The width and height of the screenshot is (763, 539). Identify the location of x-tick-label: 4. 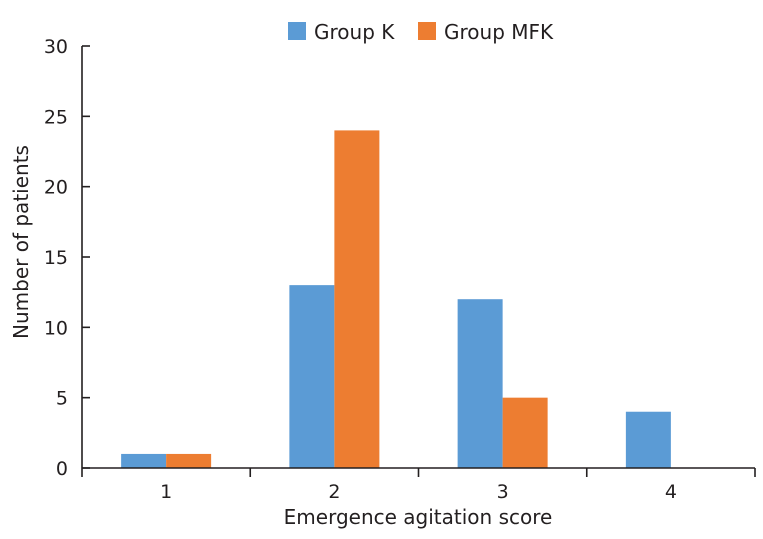
(671, 492).